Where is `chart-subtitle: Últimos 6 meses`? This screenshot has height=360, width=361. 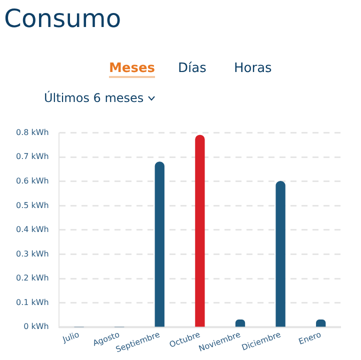 chart-subtitle: Últimos 6 meses is located at coordinates (94, 98).